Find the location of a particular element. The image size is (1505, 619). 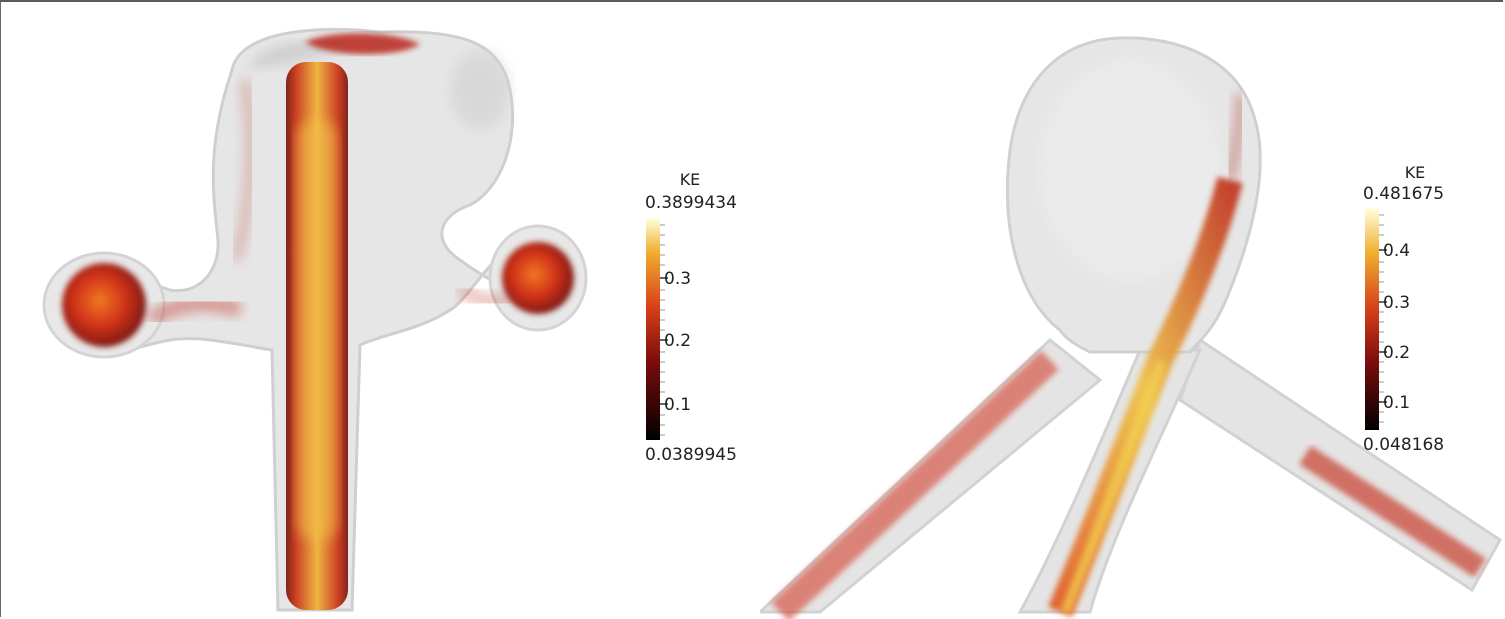

colorbar-tick-0: 0.3 is located at coordinates (677, 279).